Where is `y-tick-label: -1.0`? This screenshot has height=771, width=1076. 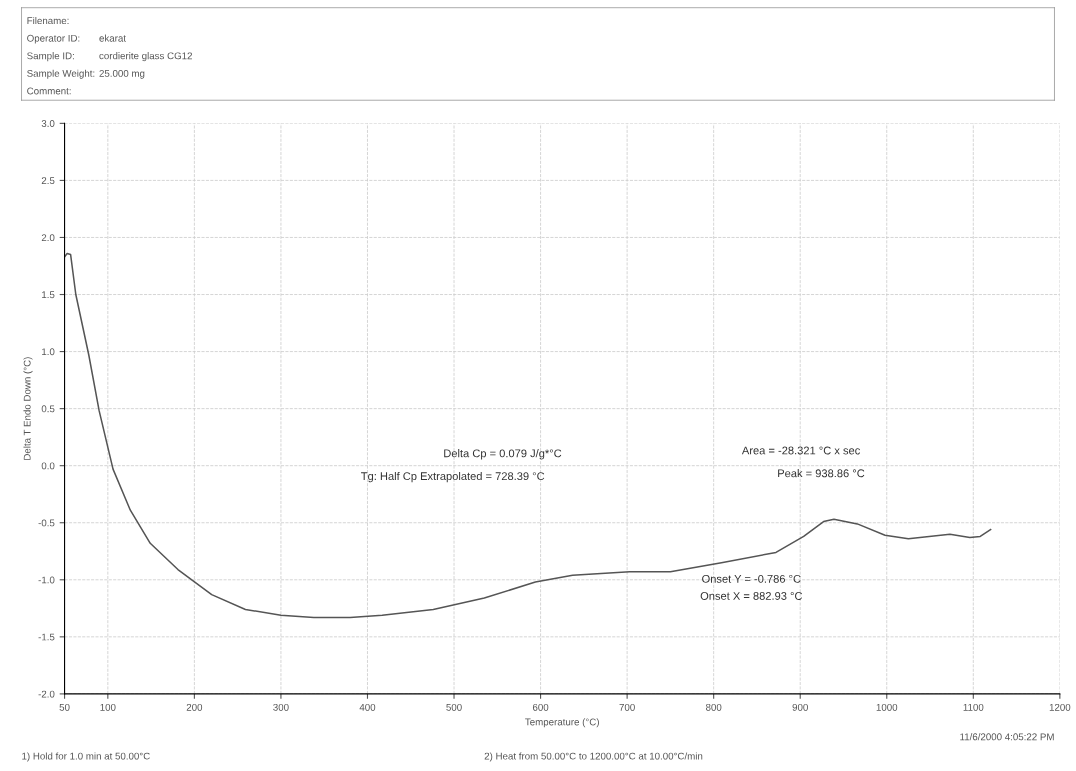 y-tick-label: -1.0 is located at coordinates (46, 580).